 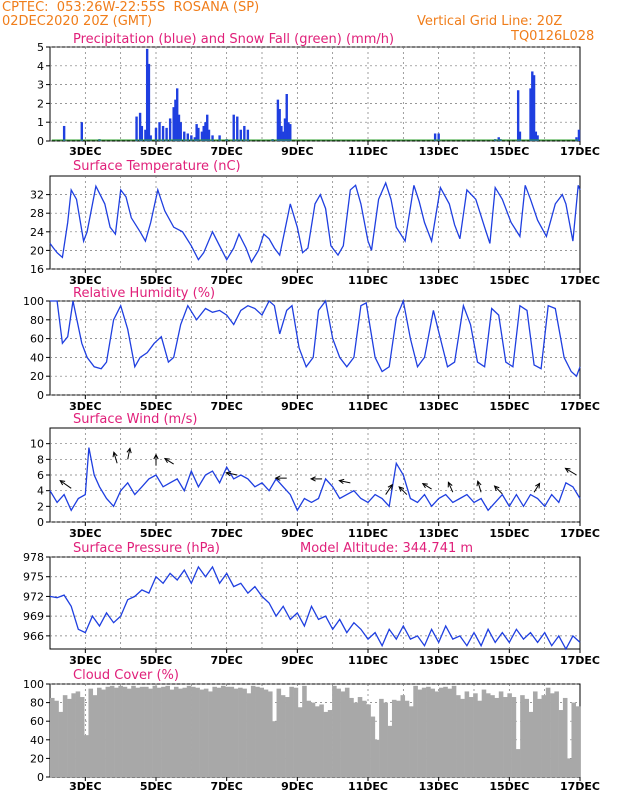 What do you see at coordinates (146, 548) in the screenshot?
I see `panel-title: Surface Pressure (hPa)` at bounding box center [146, 548].